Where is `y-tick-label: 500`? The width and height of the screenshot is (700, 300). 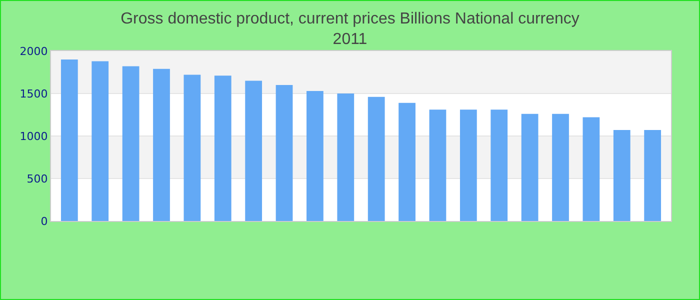 y-tick-label: 500 is located at coordinates (37, 179).